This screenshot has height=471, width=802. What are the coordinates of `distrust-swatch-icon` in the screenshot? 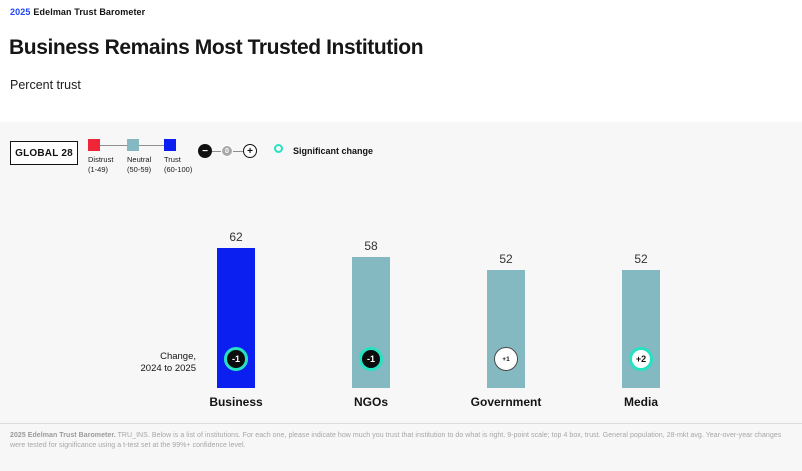 It's located at (94, 145).